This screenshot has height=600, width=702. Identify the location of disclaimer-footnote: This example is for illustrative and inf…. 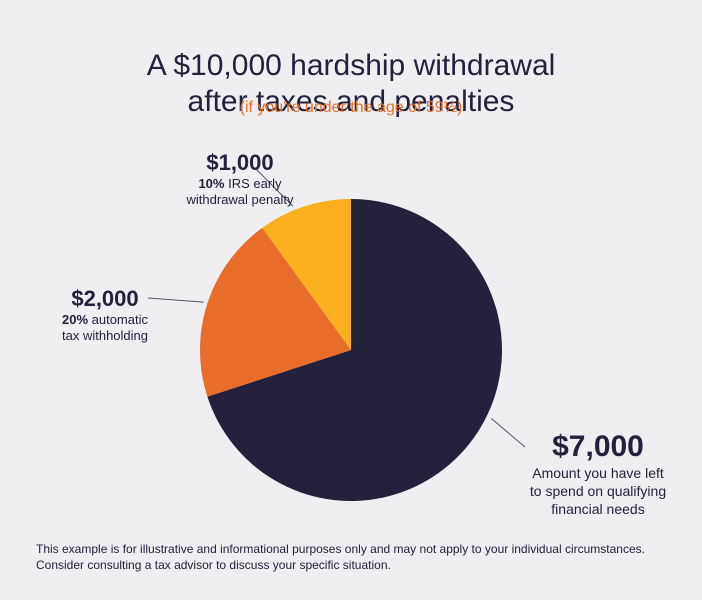
(340, 557).